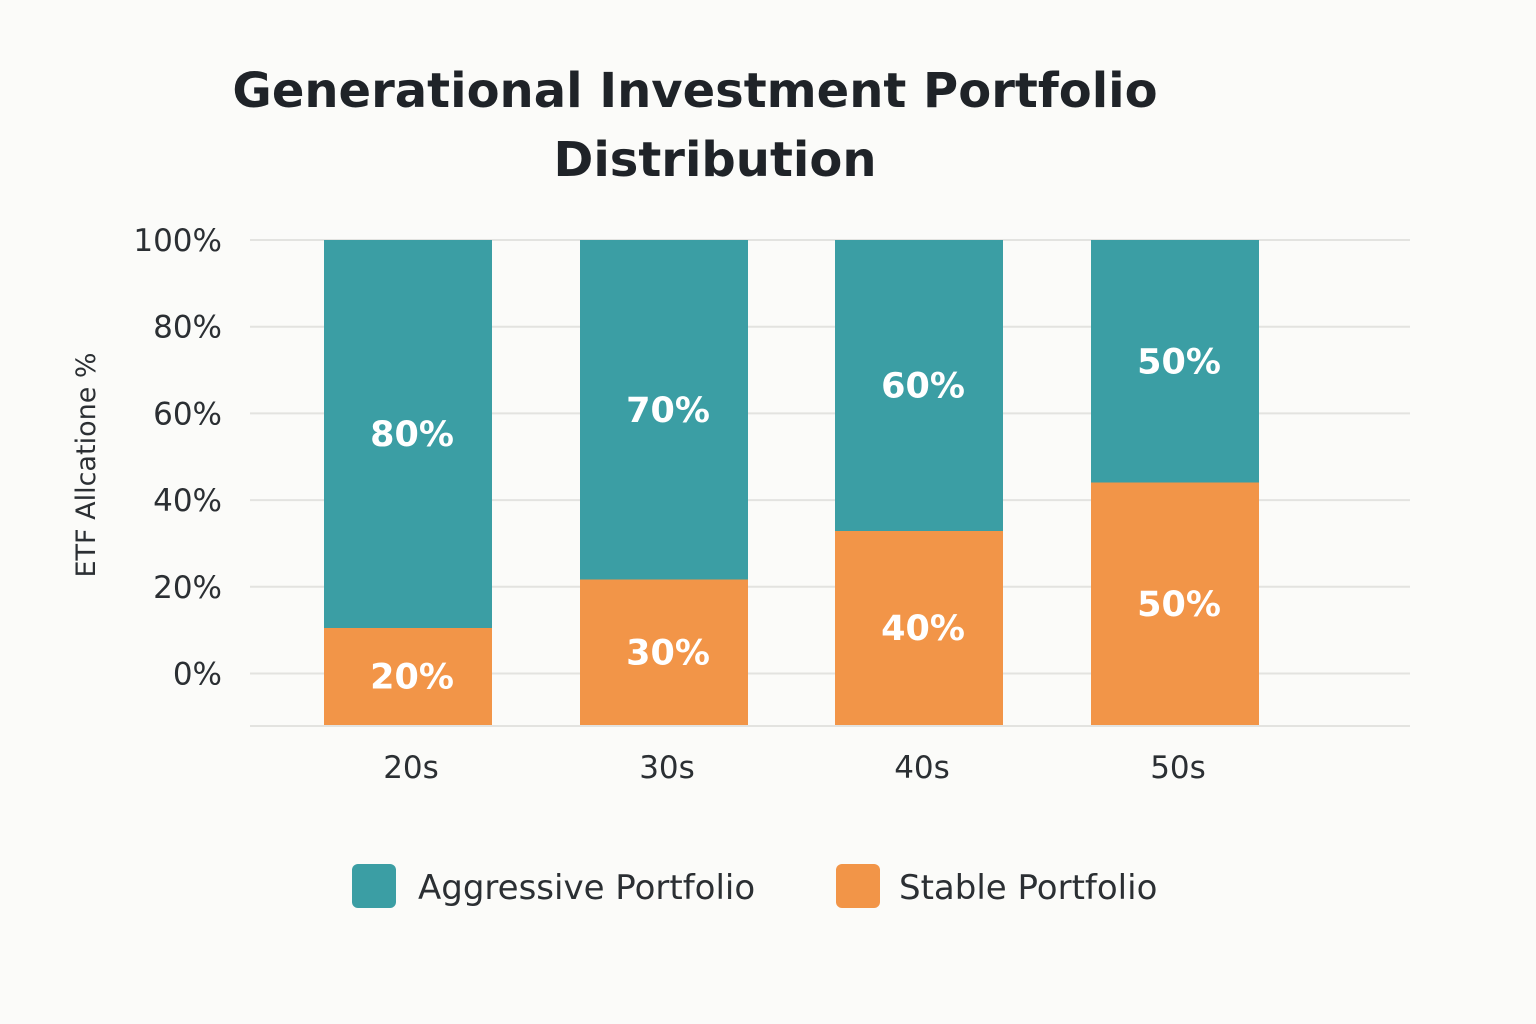  Describe the element at coordinates (412, 435) in the screenshot. I see `data-label-aggressive: 80%` at that location.